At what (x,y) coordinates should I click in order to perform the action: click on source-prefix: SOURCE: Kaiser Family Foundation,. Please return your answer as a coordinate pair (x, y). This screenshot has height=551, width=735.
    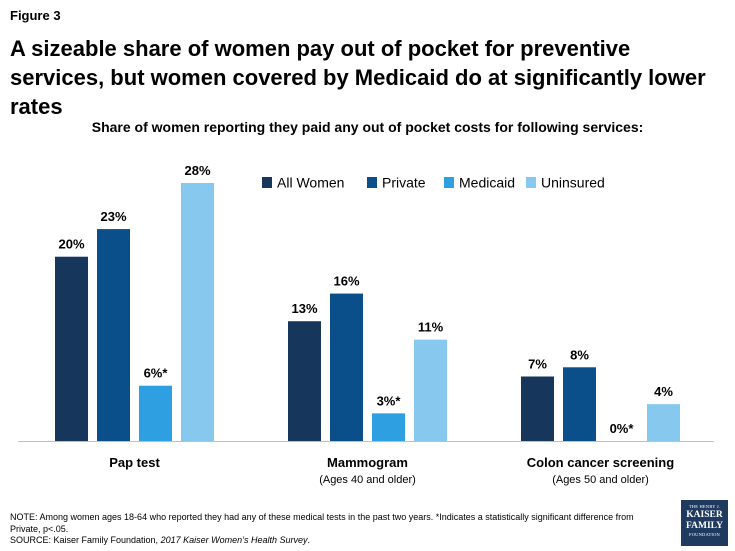
    Looking at the image, I should click on (85, 540).